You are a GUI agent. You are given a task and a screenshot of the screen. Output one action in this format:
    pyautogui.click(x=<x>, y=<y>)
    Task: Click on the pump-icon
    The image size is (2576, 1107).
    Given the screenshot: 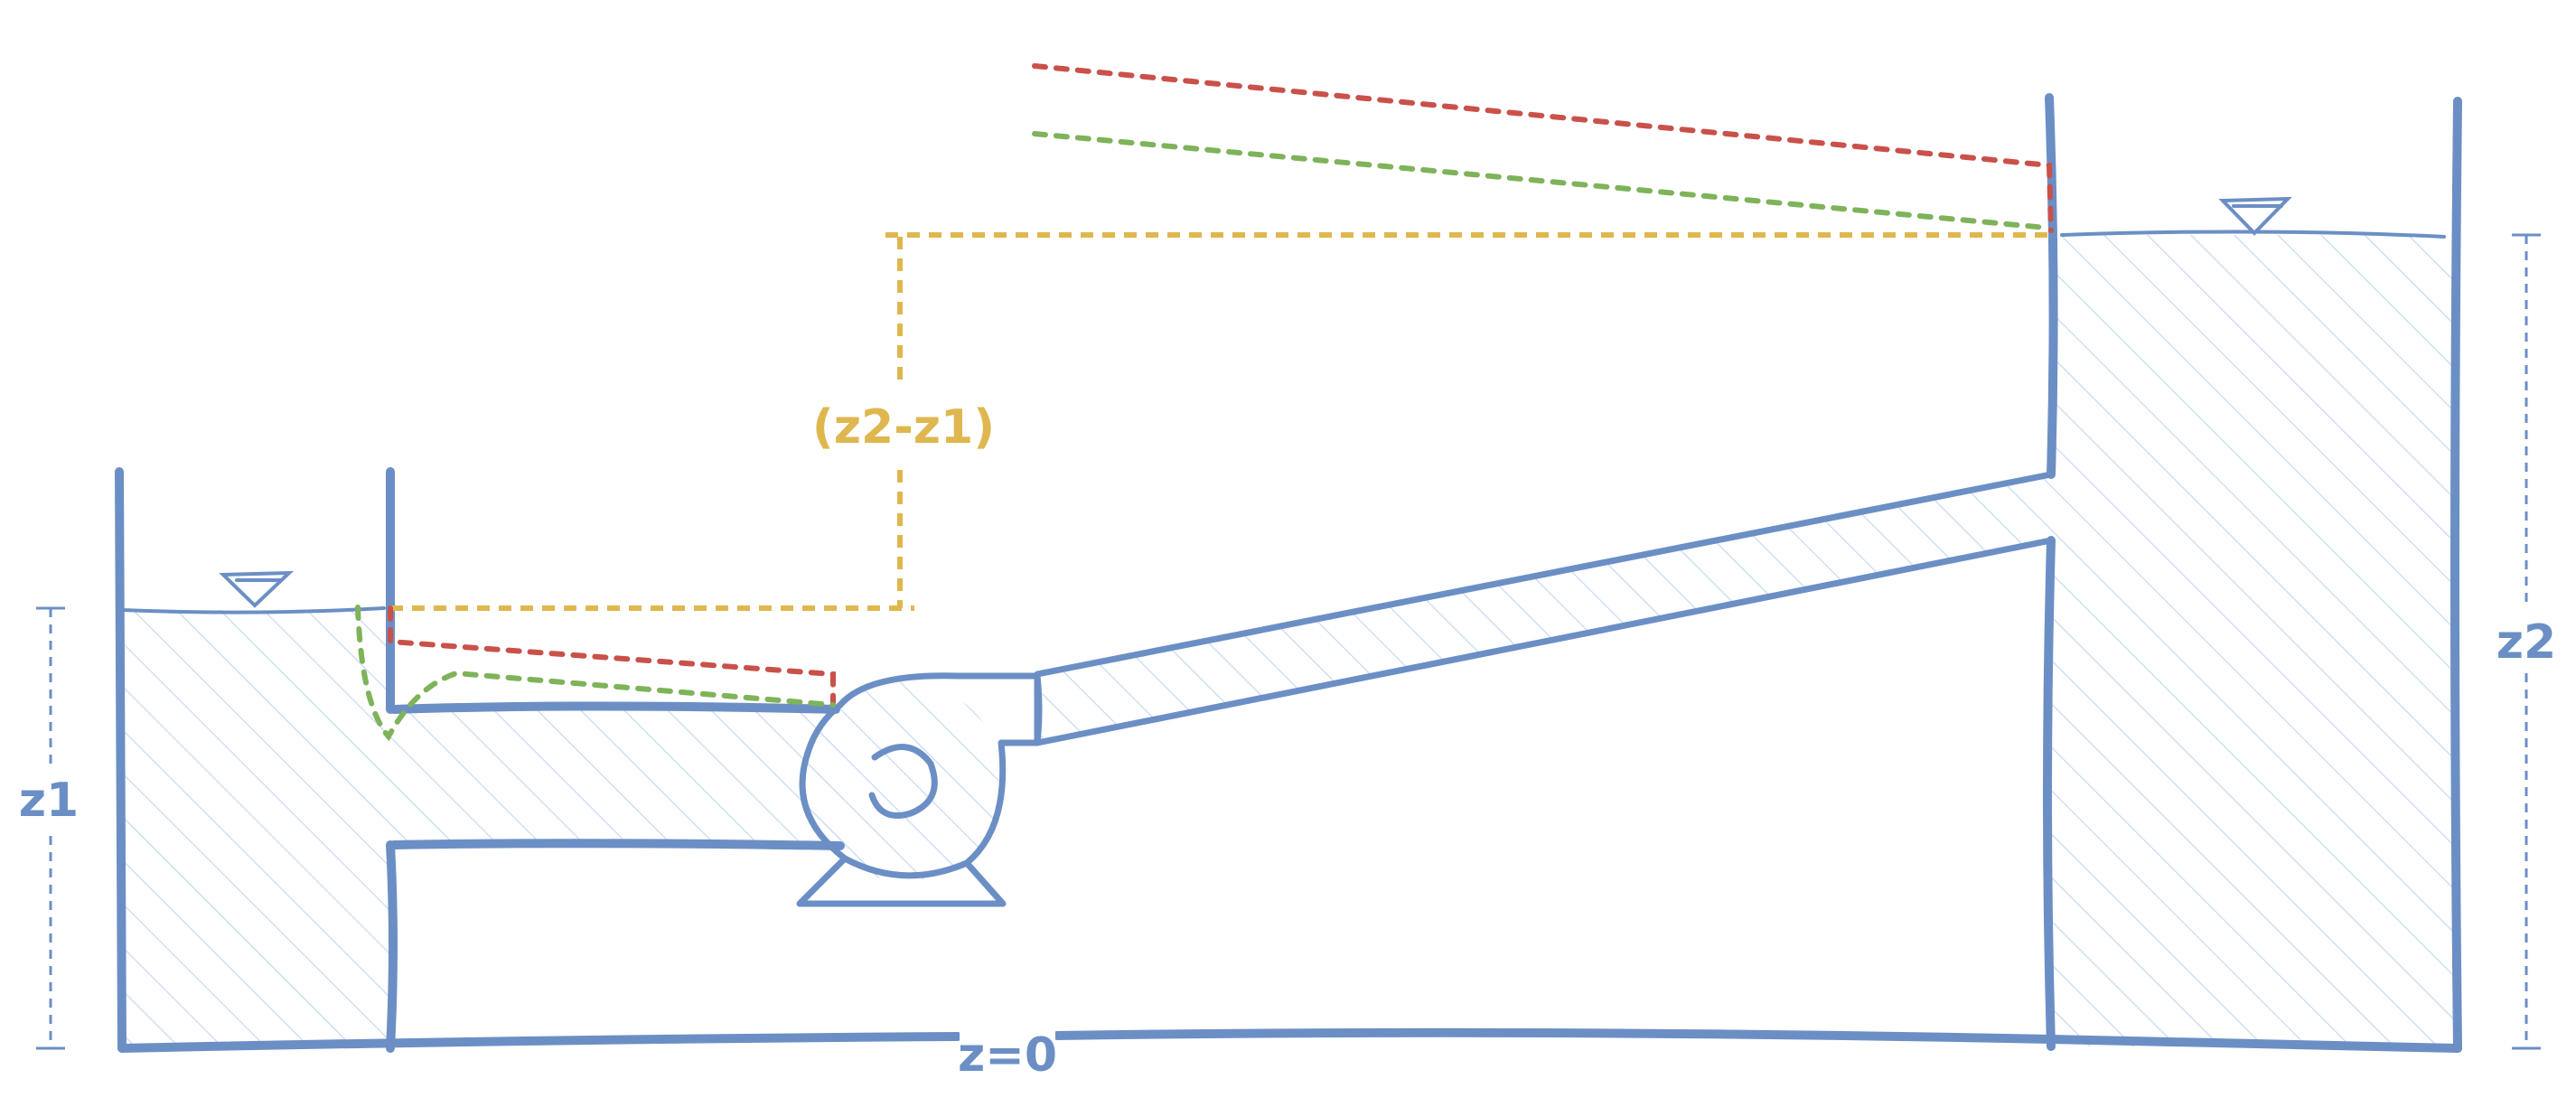 What is the action you would take?
    pyautogui.click(x=919, y=789)
    